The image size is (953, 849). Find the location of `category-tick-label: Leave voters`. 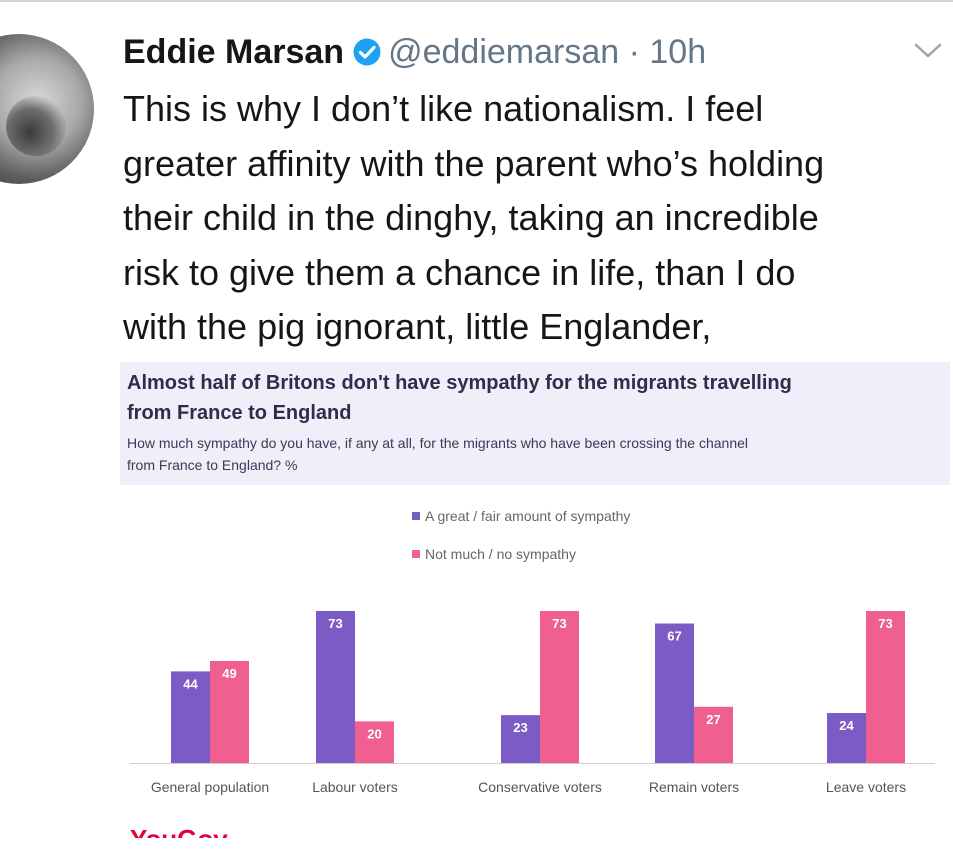

category-tick-label: Leave voters is located at coordinates (866, 787).